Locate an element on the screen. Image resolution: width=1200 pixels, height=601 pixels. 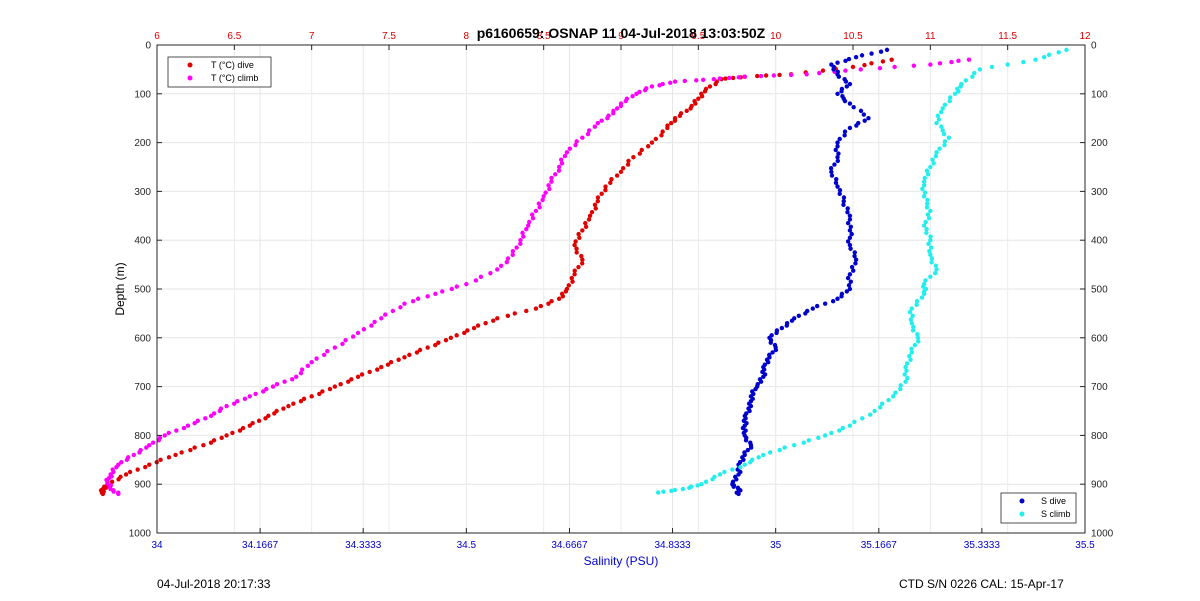
footer-timestamp: 04-Jul-2018 20:17:33 is located at coordinates (214, 584).